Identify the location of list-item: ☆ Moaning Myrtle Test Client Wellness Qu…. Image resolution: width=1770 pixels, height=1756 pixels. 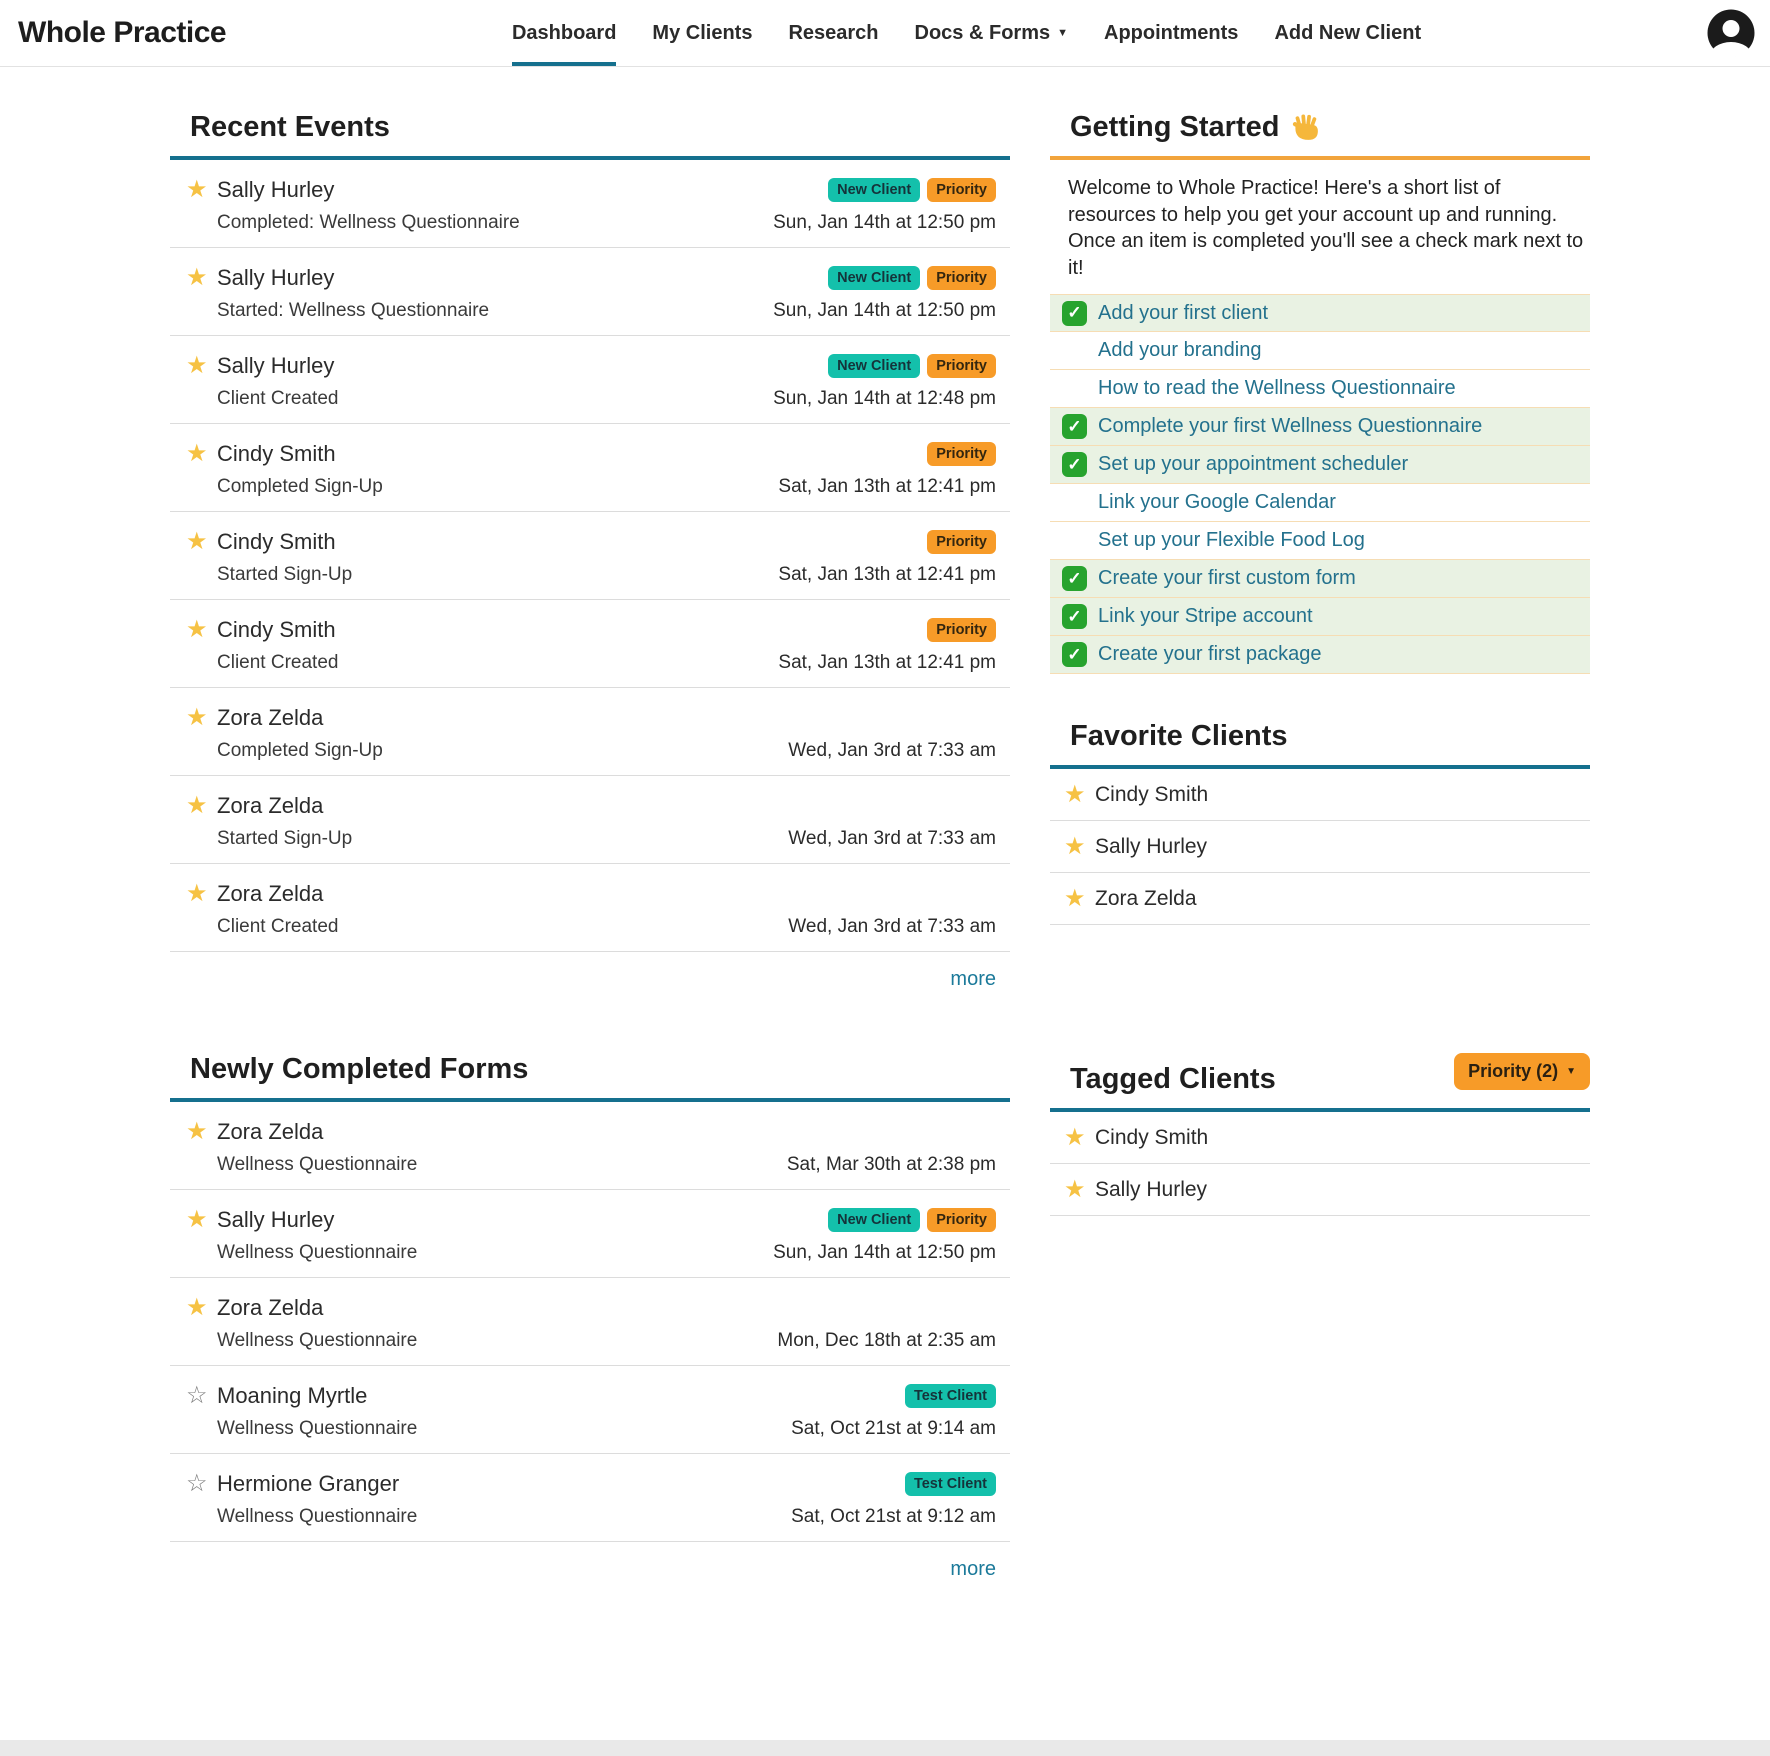
(590, 1410).